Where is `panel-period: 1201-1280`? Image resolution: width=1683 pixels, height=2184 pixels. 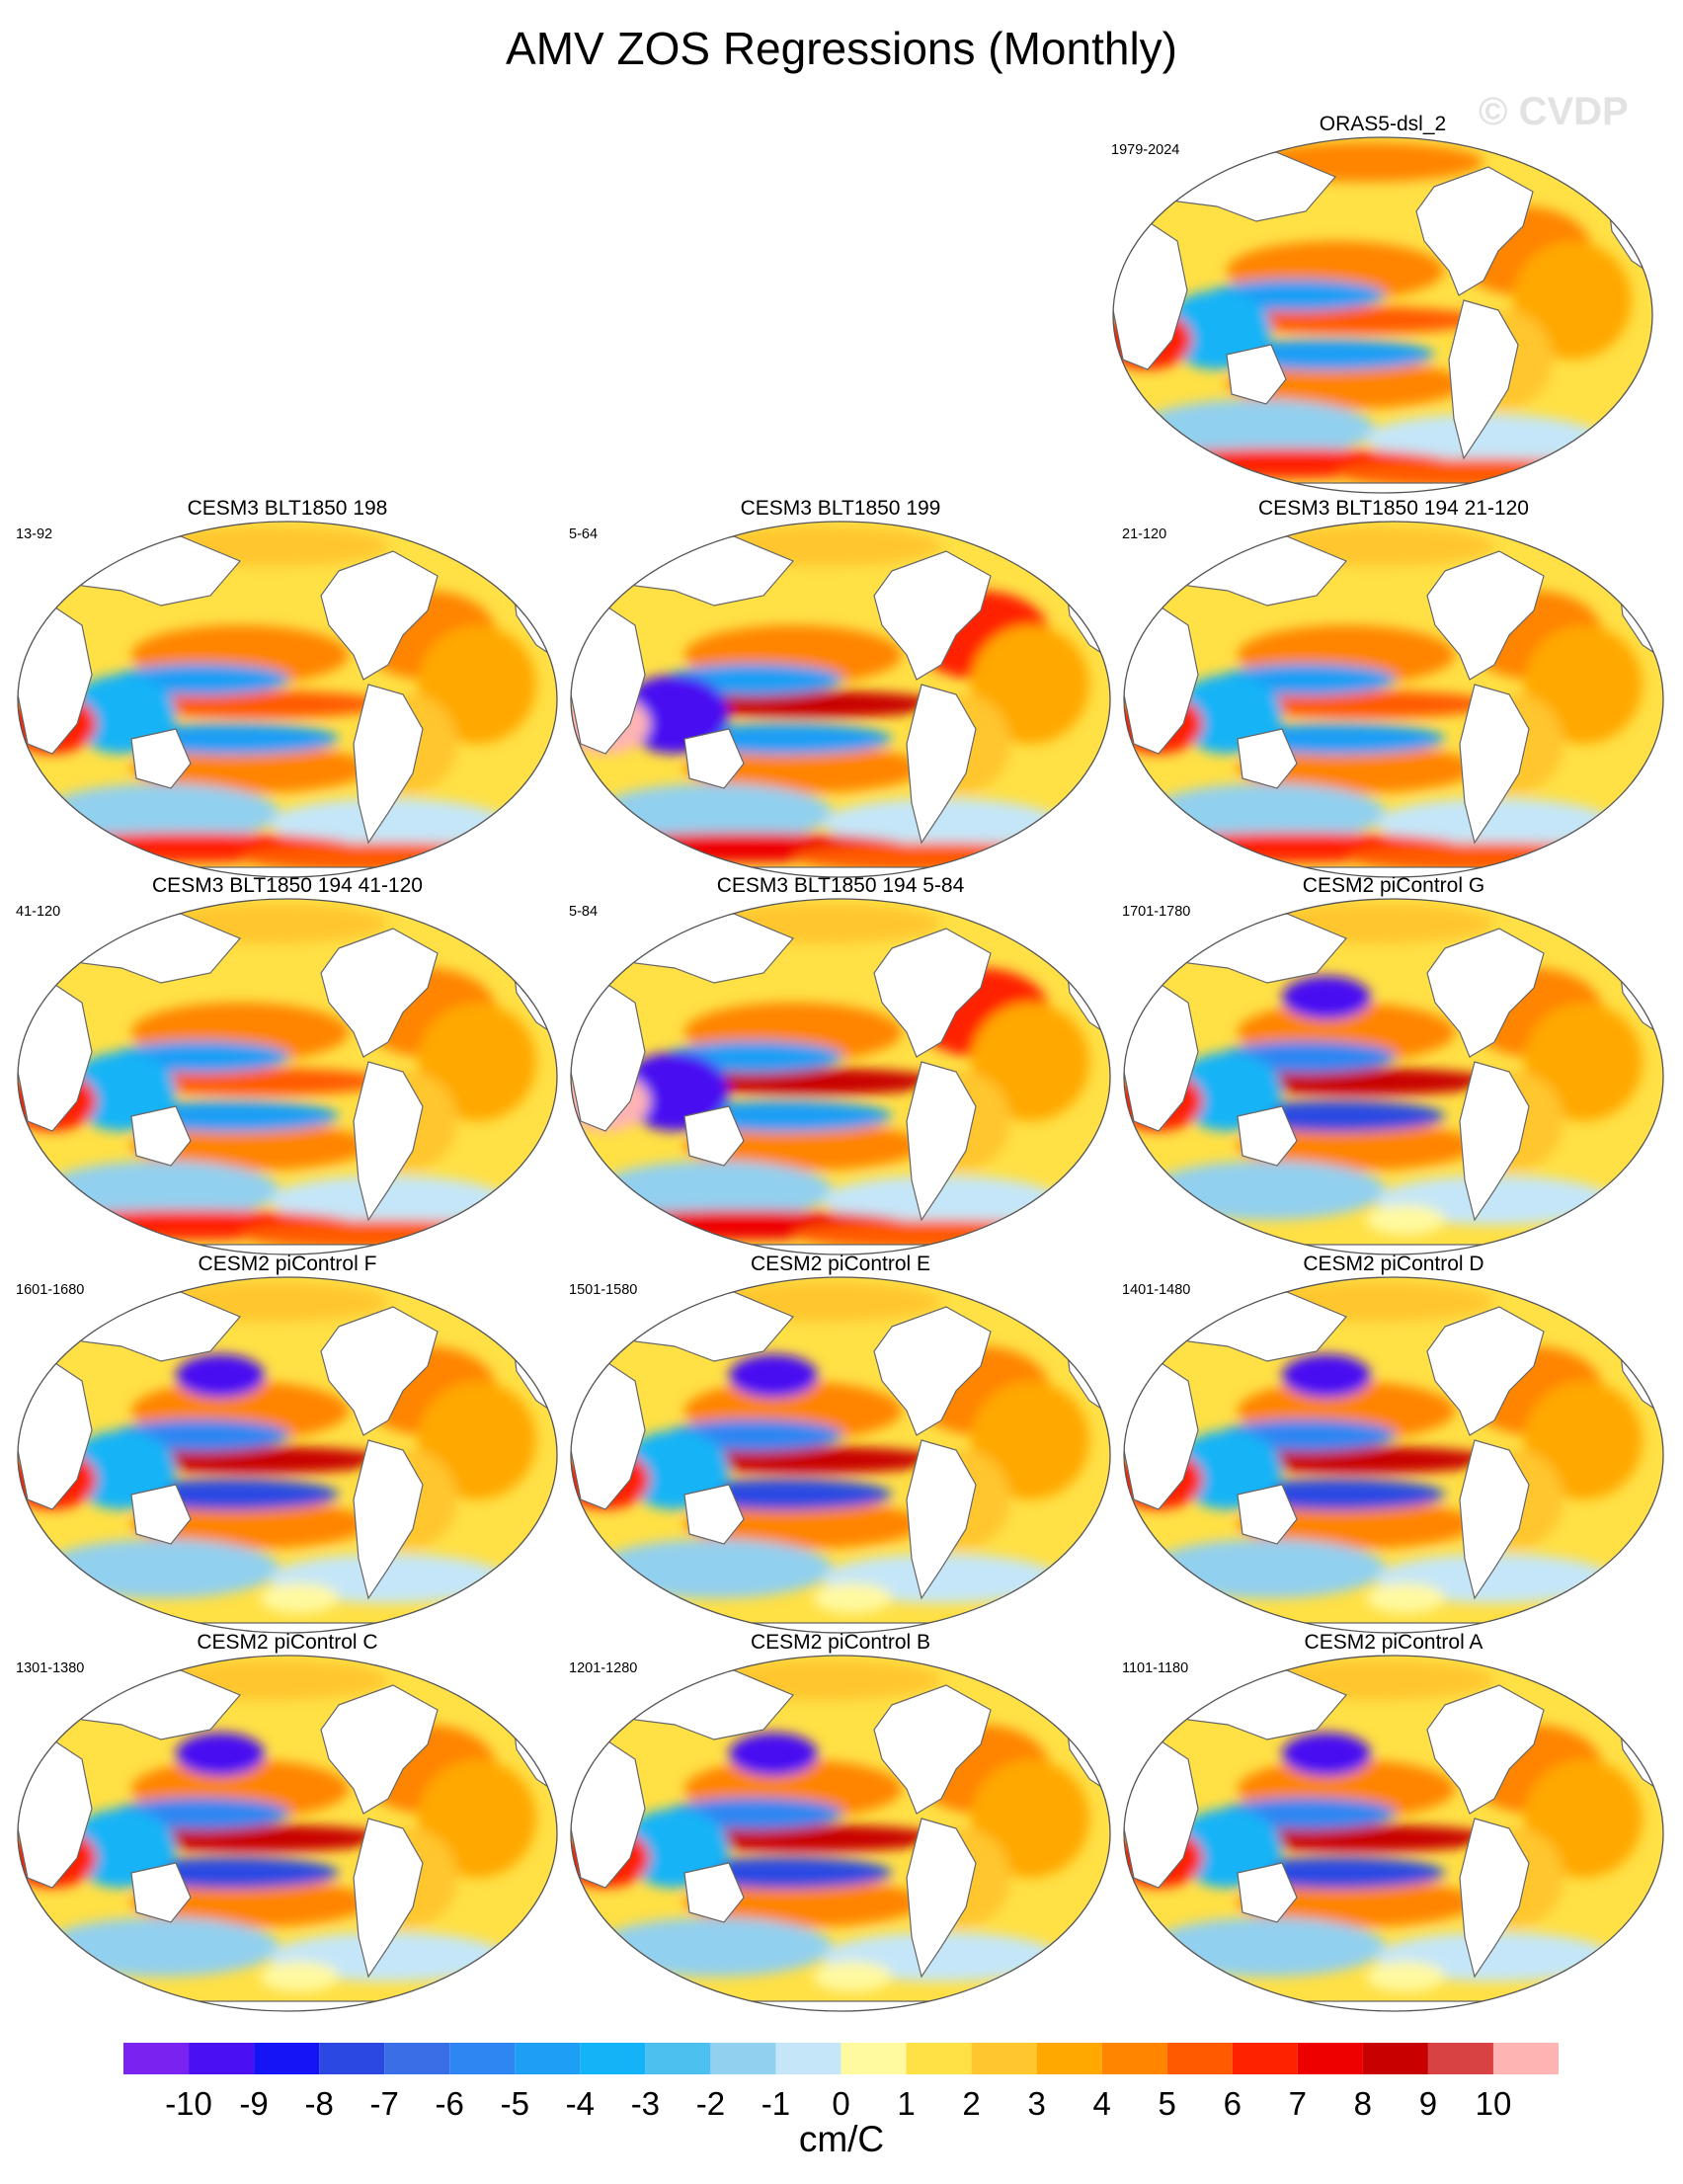
panel-period: 1201-1280 is located at coordinates (603, 1668).